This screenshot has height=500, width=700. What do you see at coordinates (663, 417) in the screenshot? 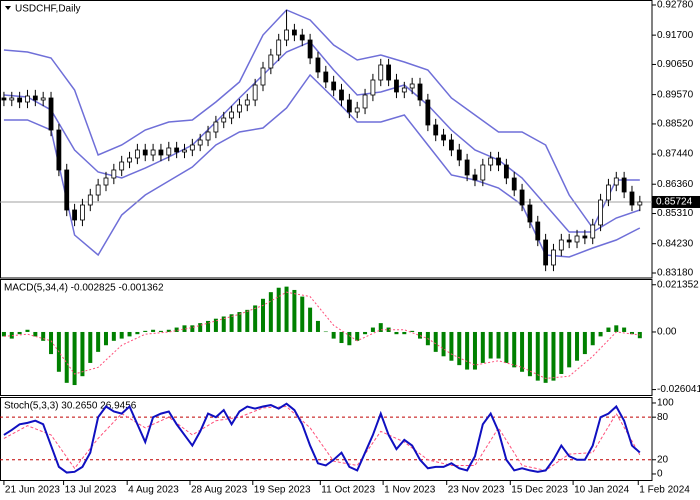
I see `y-tick-label: 80` at bounding box center [663, 417].